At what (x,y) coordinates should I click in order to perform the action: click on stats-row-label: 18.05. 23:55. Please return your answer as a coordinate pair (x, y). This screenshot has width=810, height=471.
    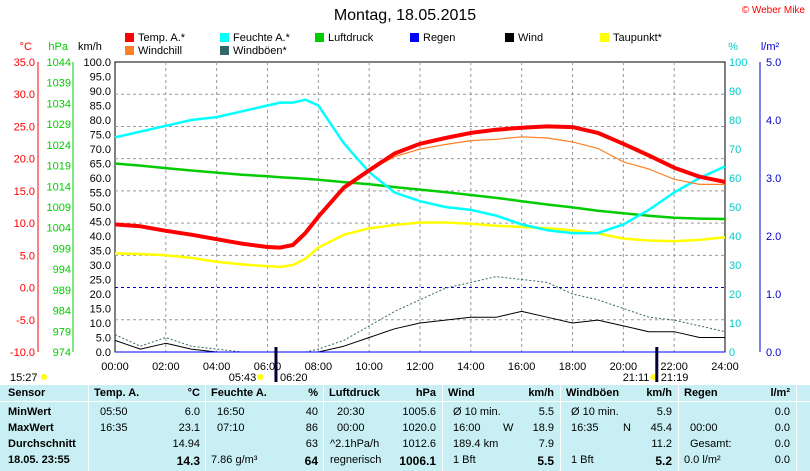
    Looking at the image, I should click on (39, 460).